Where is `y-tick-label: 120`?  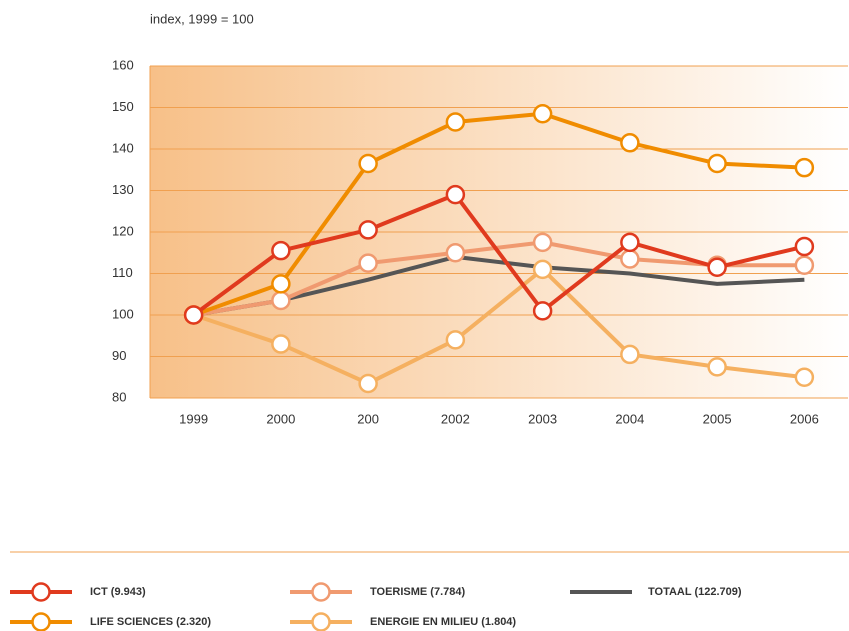
y-tick-label: 120 is located at coordinates (123, 230).